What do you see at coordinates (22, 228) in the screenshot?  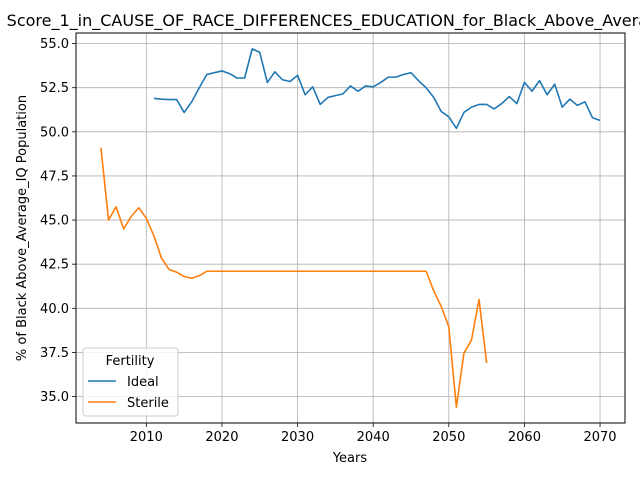 I see `y-axis-label: % of Black Above_Average_IQ Population` at bounding box center [22, 228].